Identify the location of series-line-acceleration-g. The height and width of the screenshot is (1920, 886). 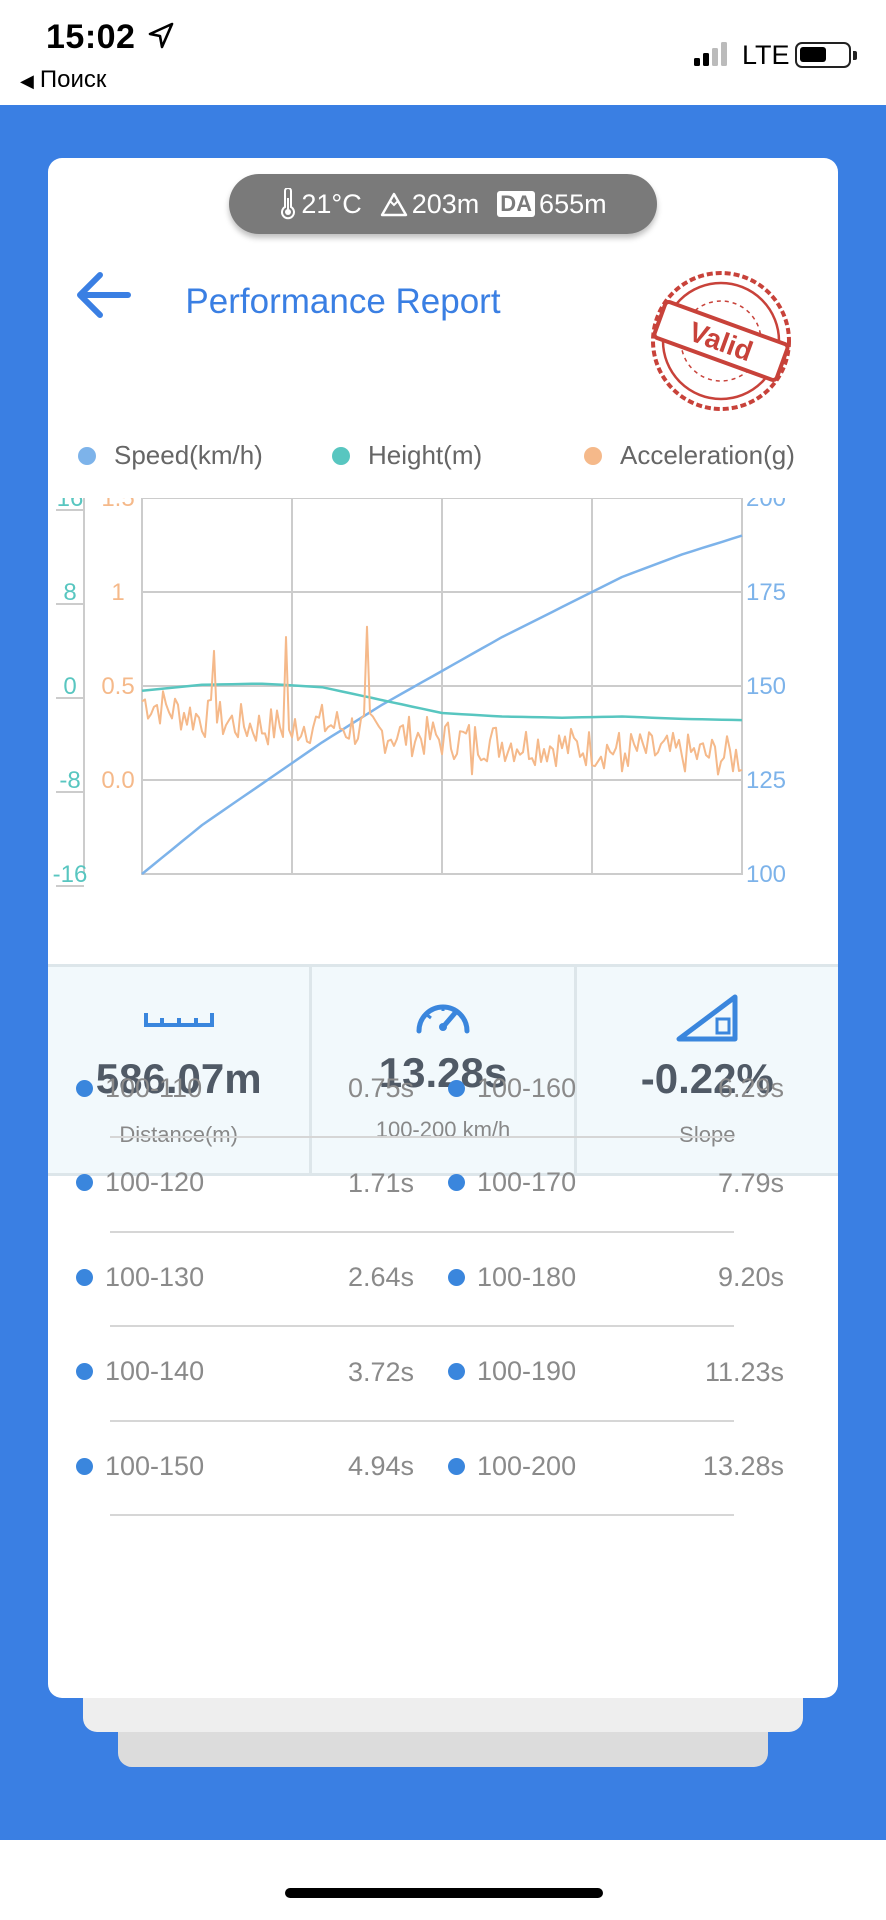
(442, 700).